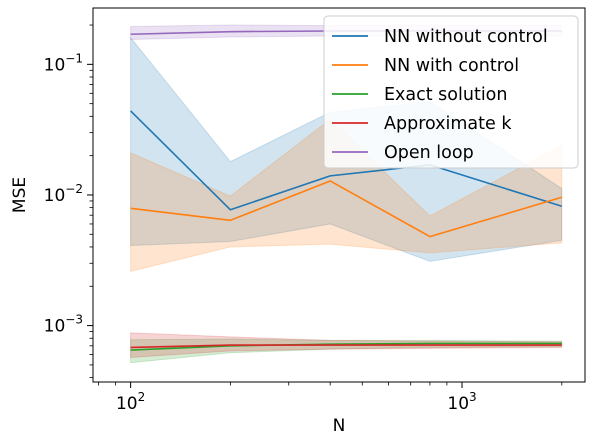 The height and width of the screenshot is (445, 596). I want to click on x-axis-ticks: 10² 10³, so click(330, 398).